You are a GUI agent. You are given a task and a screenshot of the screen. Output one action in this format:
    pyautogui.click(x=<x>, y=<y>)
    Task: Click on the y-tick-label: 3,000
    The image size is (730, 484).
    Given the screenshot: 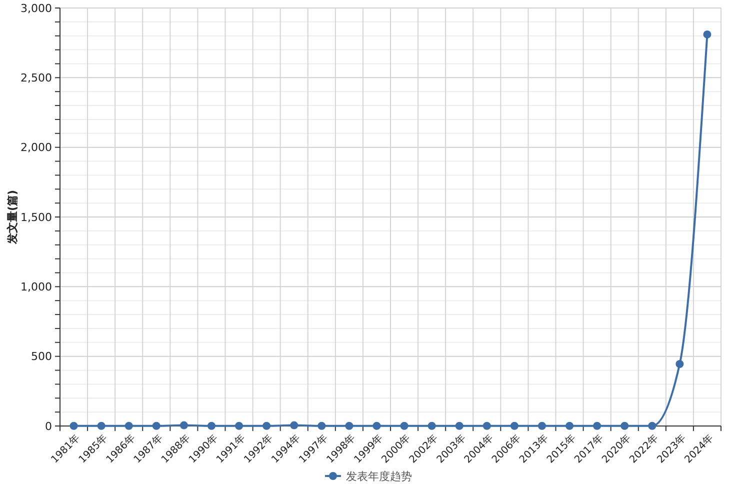 What is the action you would take?
    pyautogui.click(x=36, y=8)
    